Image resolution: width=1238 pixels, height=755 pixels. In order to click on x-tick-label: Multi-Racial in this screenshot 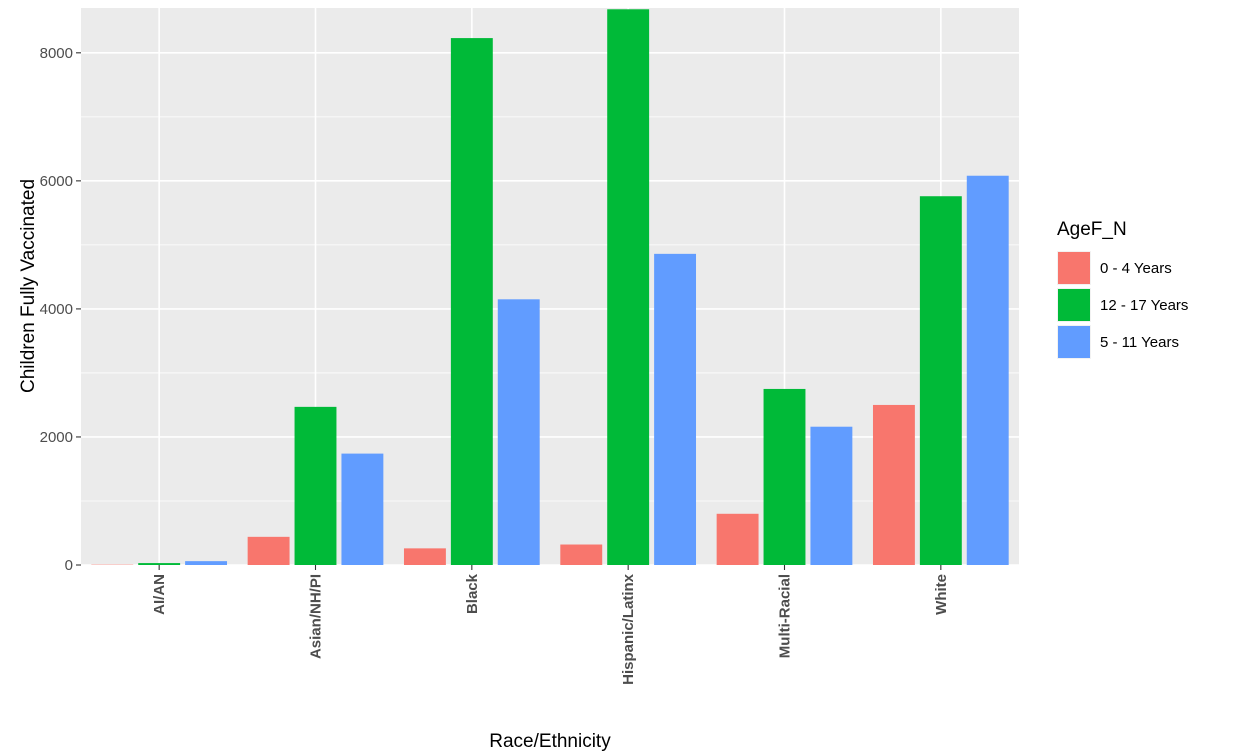, I will do `click(785, 616)`.